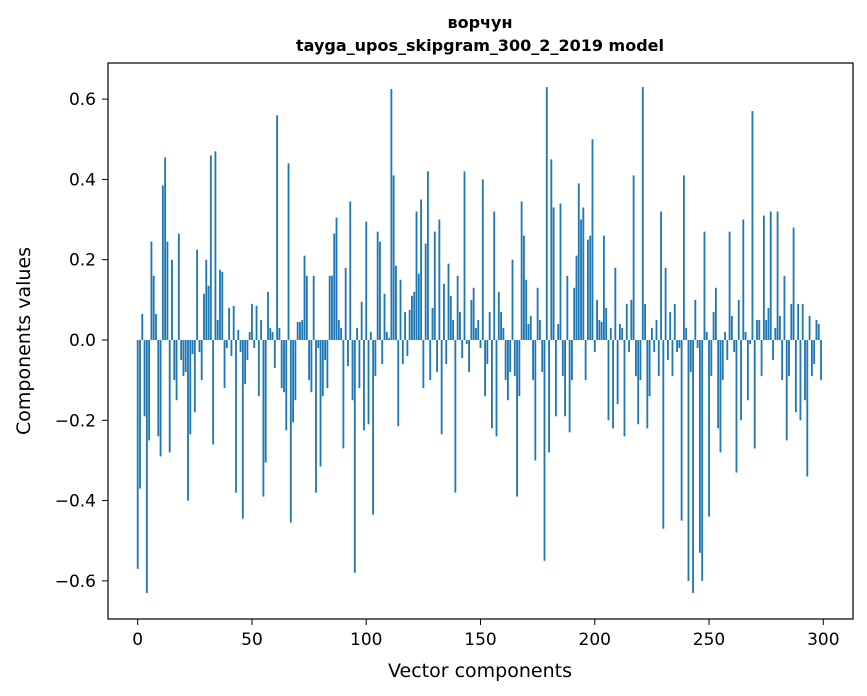  I want to click on y-tick-label: 0.0, so click(82, 341).